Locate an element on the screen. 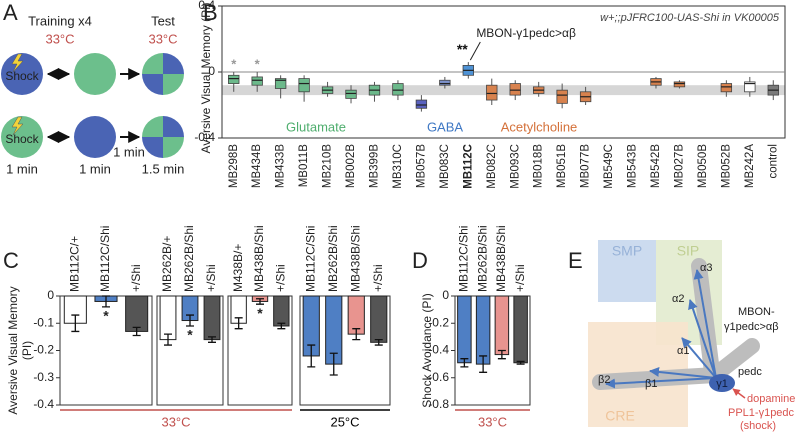 The width and height of the screenshot is (797, 433). x-tick-label: MB542B is located at coordinates (656, 166).